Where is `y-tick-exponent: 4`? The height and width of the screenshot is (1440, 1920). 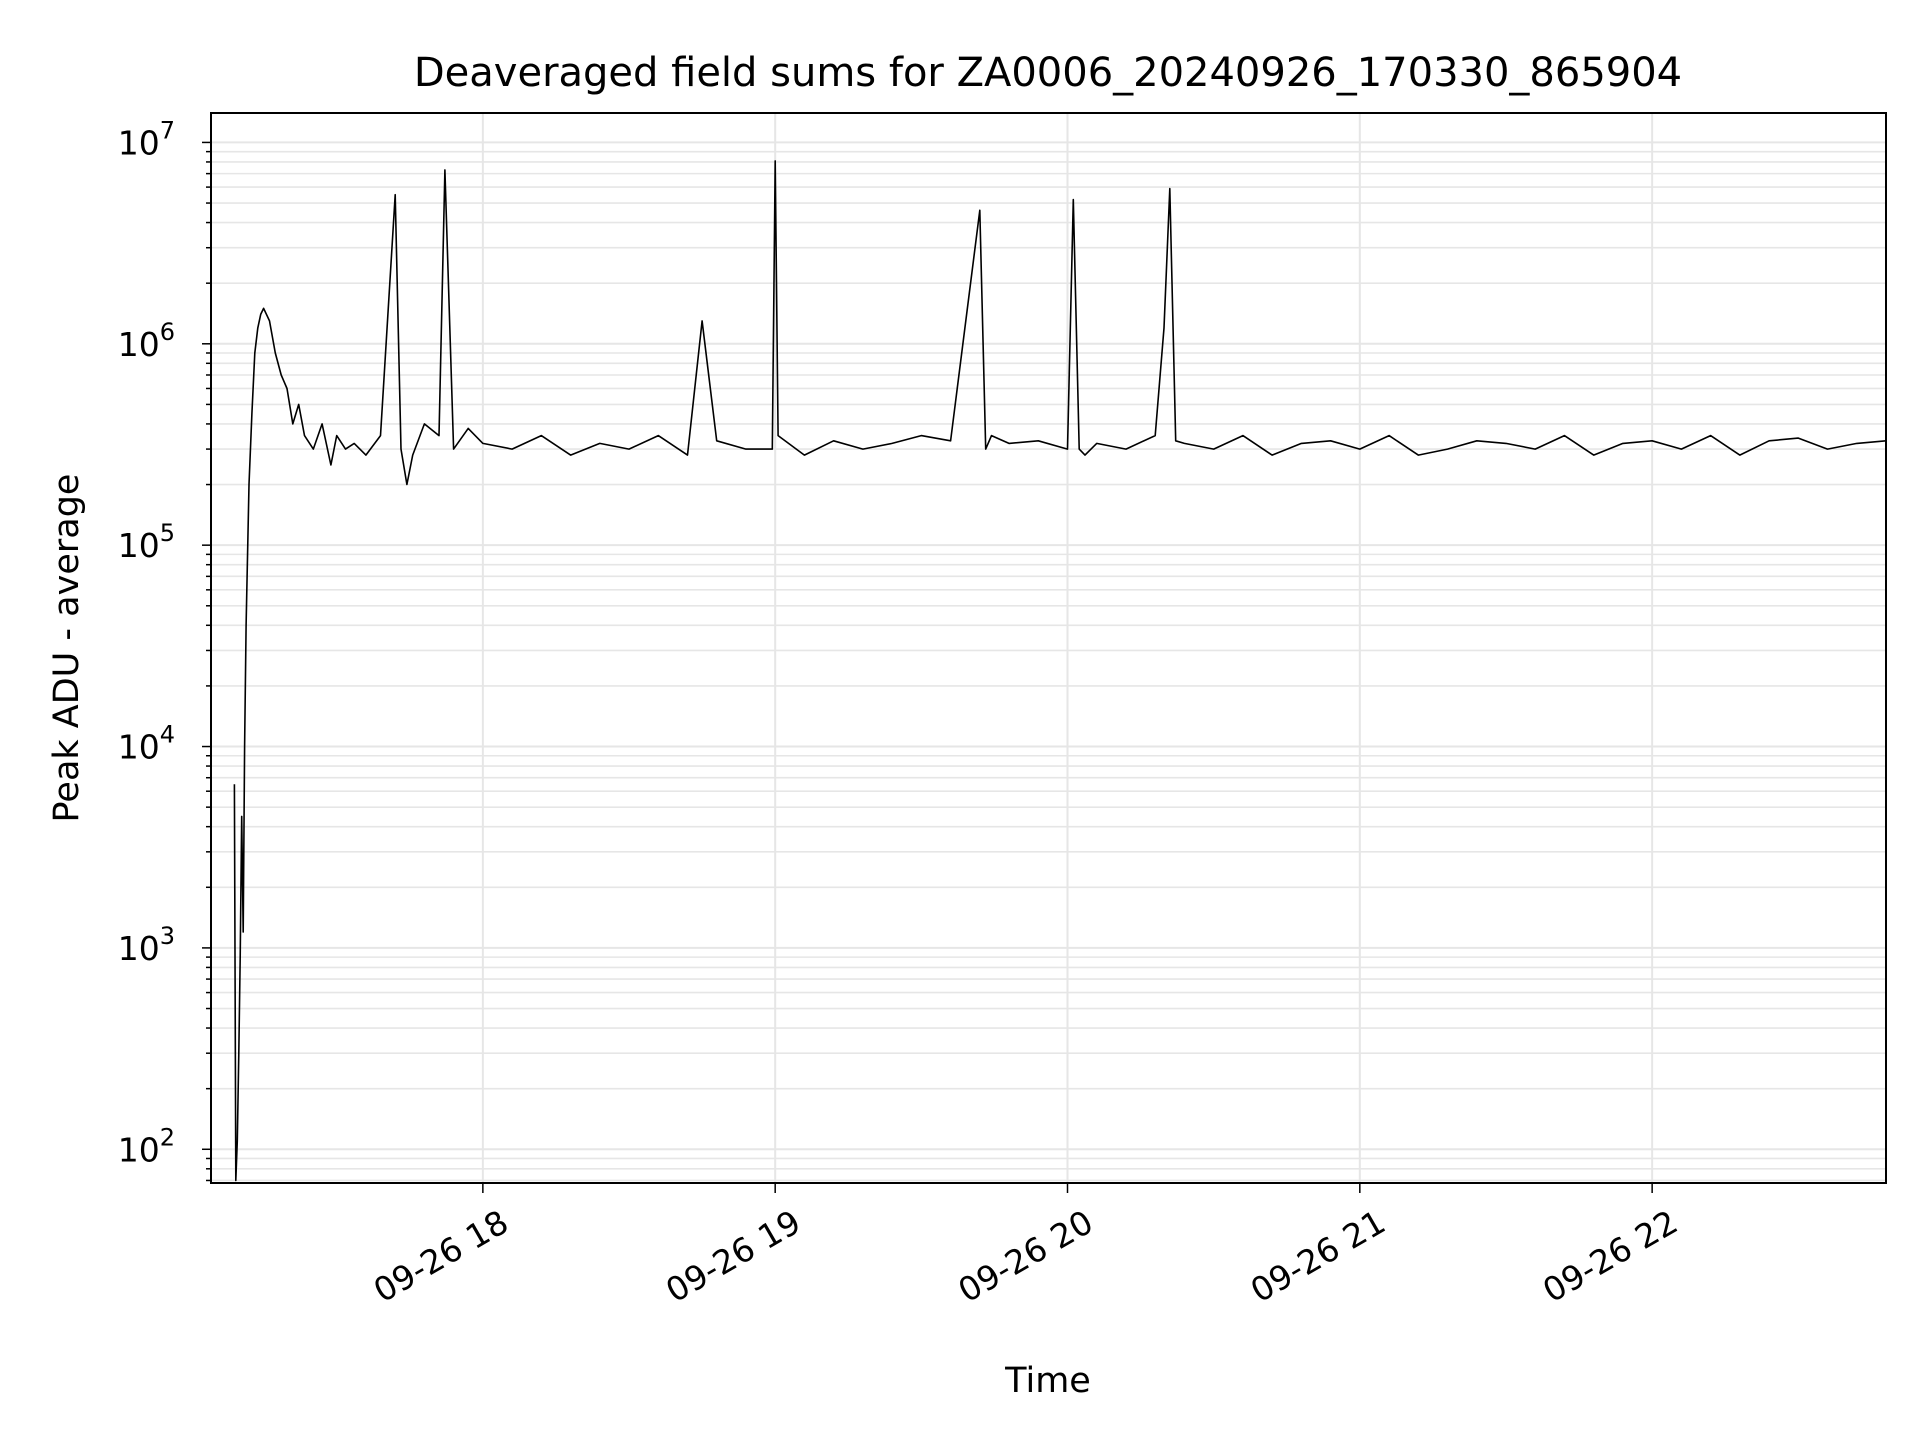 y-tick-exponent: 4 is located at coordinates (167, 735).